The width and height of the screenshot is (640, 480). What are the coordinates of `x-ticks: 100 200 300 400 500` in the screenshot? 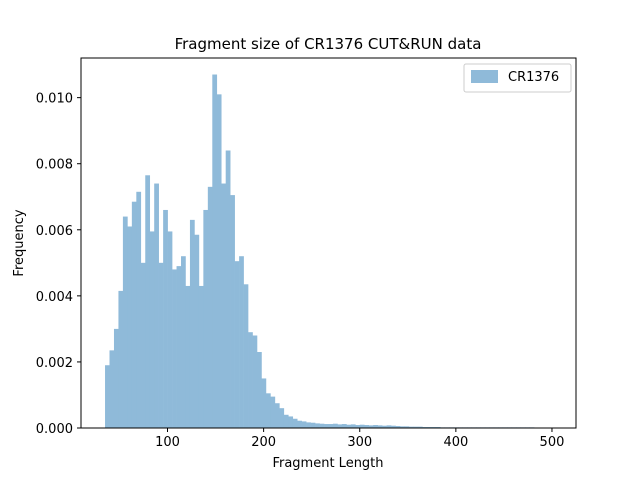 It's located at (359, 439).